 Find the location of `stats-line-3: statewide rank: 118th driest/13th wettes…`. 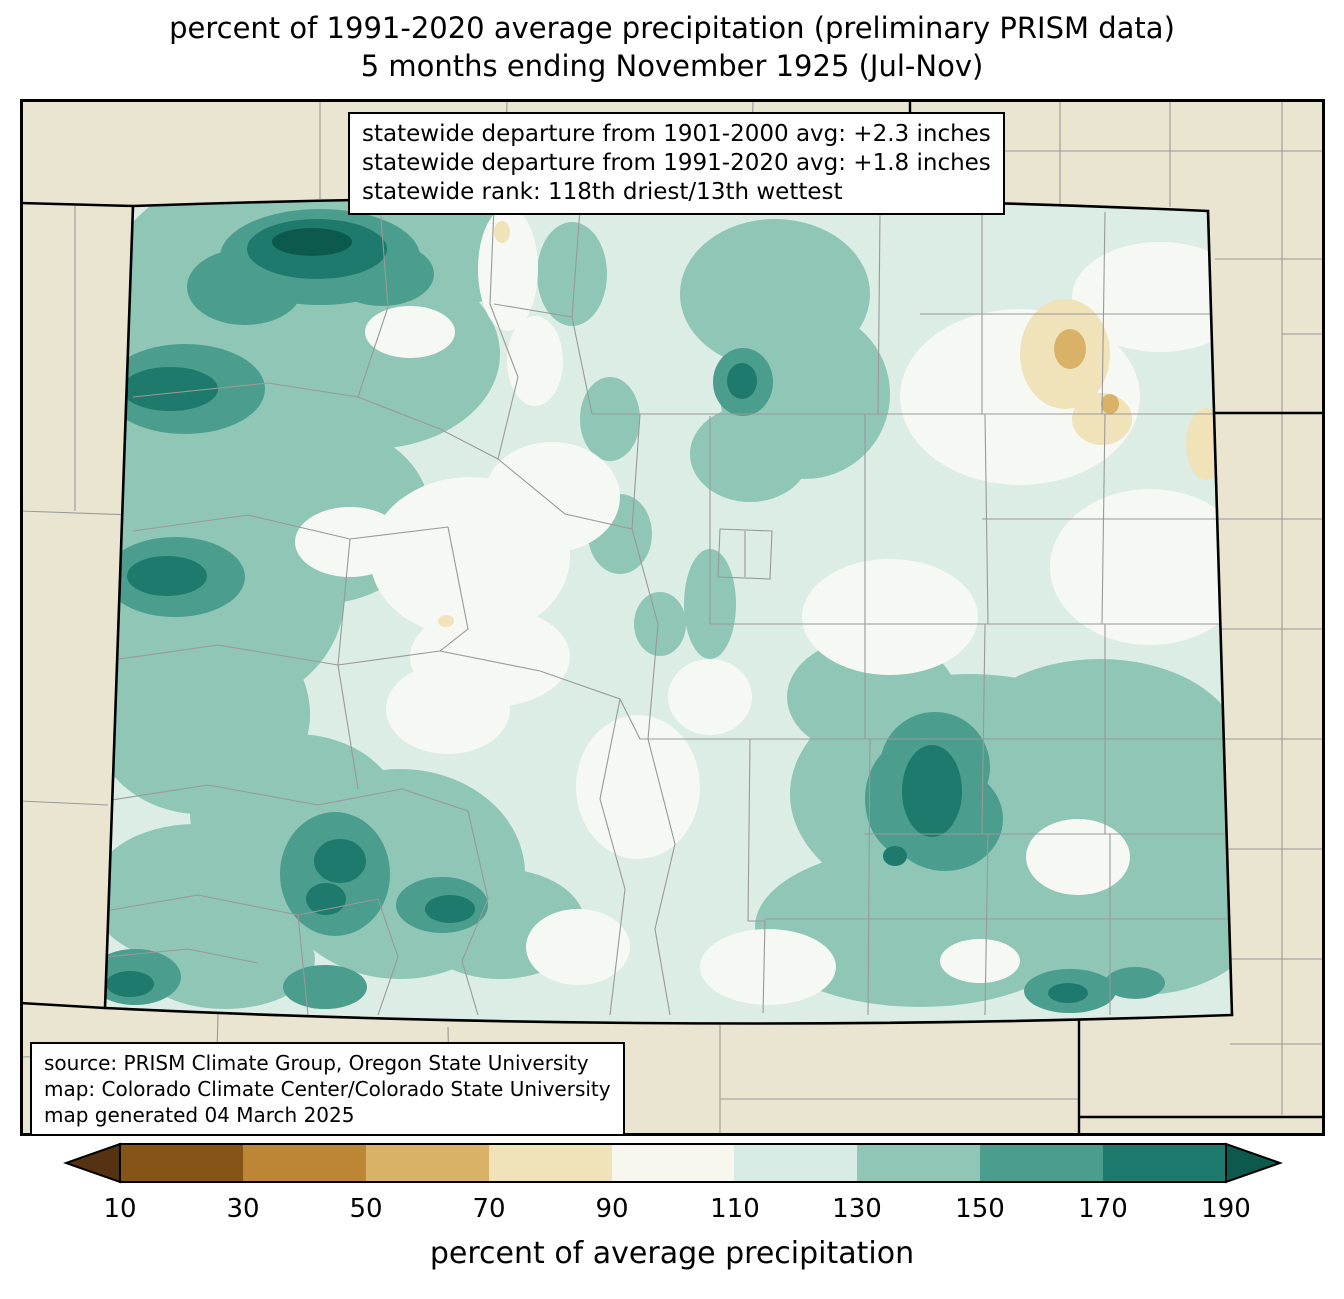

stats-line-3: statewide rank: 118th driest/13th wettes… is located at coordinates (602, 191).